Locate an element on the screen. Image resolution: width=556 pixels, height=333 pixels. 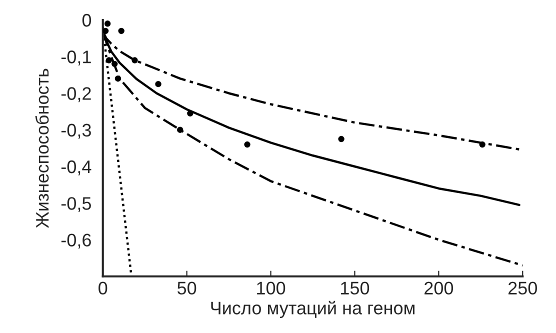
x-tick-label: 50 is located at coordinates (187, 288).